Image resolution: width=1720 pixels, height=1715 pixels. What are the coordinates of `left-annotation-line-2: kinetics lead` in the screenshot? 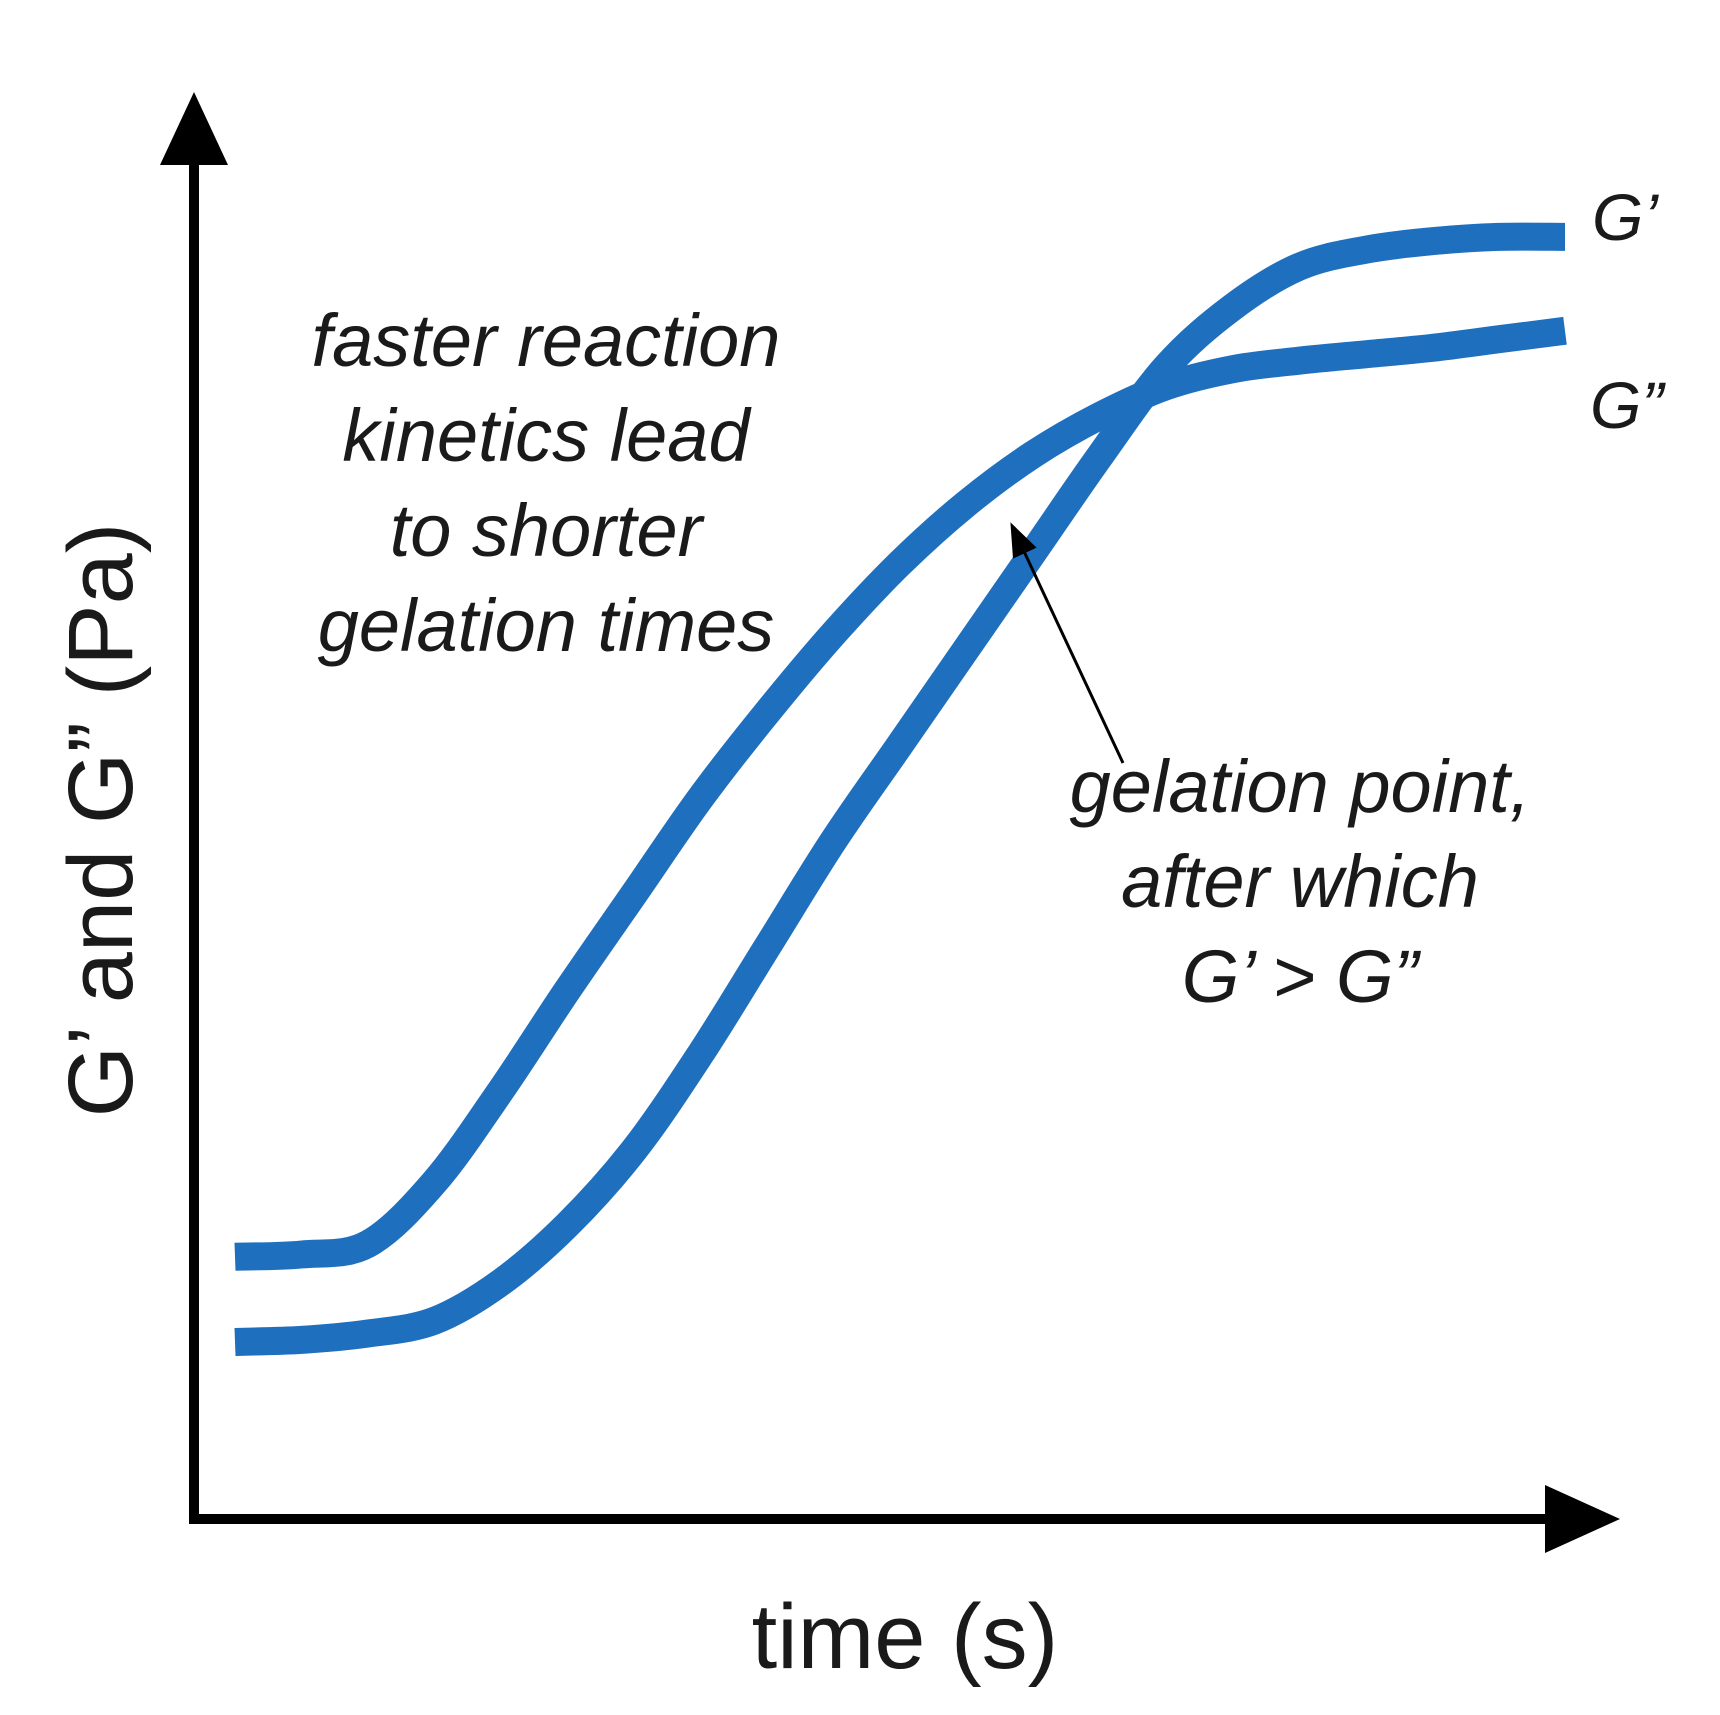 It's located at (547, 435).